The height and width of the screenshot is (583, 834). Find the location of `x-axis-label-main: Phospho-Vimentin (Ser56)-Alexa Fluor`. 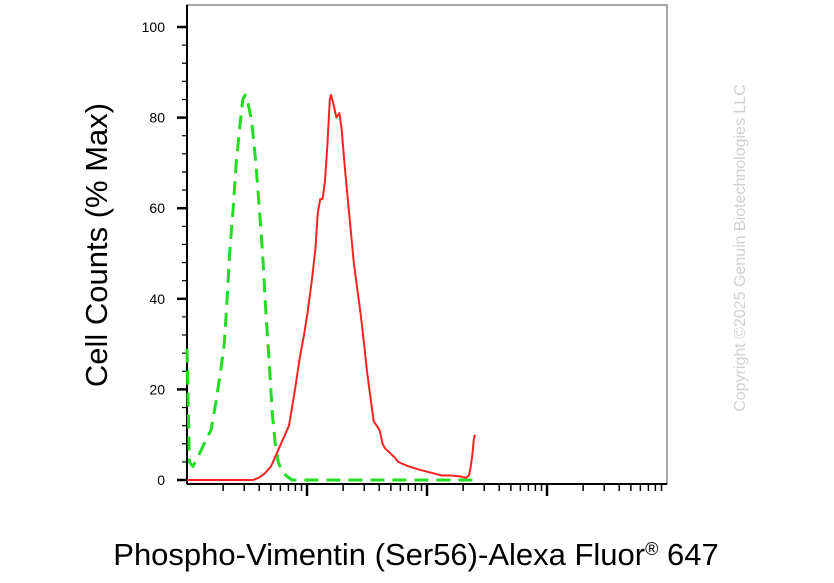

x-axis-label-main: Phospho-Vimentin (Ser56)-Alexa Fluor is located at coordinates (379, 554).